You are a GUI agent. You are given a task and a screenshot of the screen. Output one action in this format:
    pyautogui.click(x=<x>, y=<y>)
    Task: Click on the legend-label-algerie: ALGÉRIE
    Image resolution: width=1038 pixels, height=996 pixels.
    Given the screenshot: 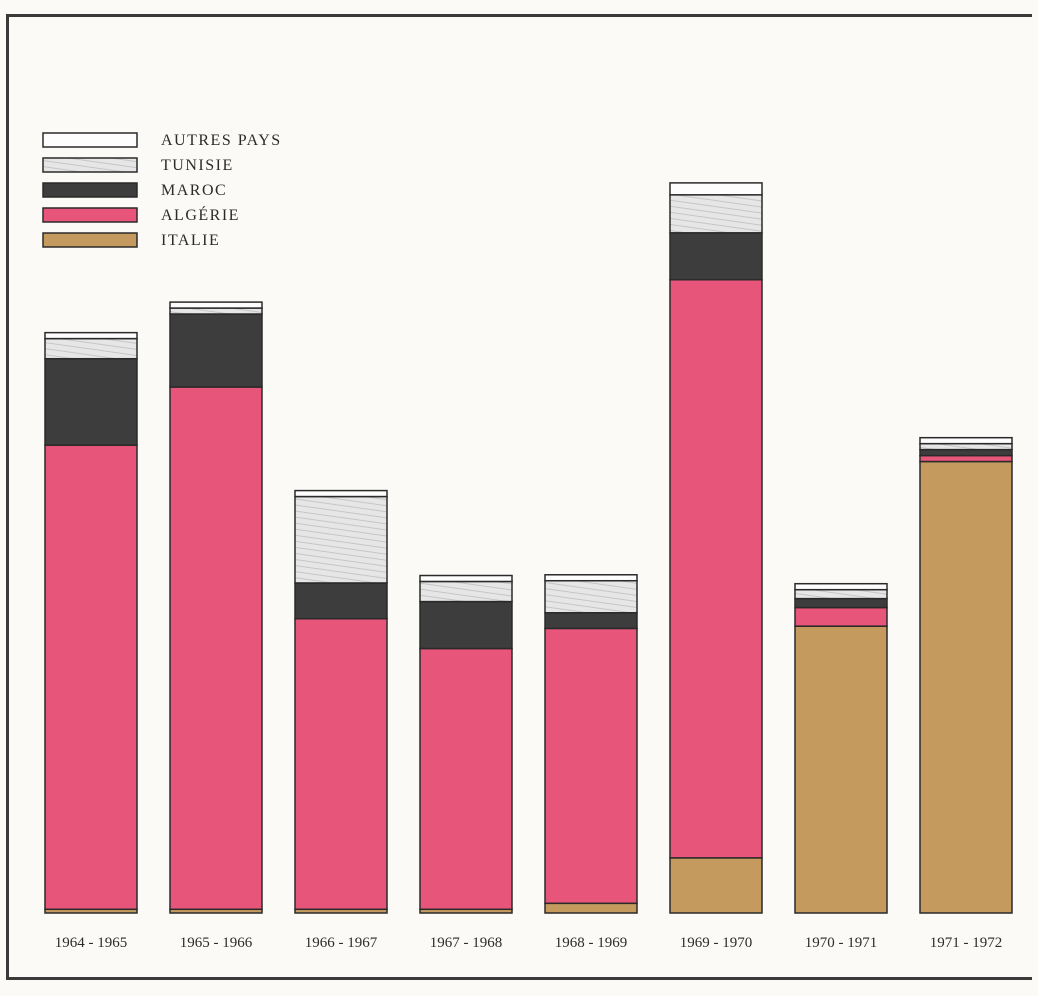 What is the action you would take?
    pyautogui.click(x=200, y=214)
    